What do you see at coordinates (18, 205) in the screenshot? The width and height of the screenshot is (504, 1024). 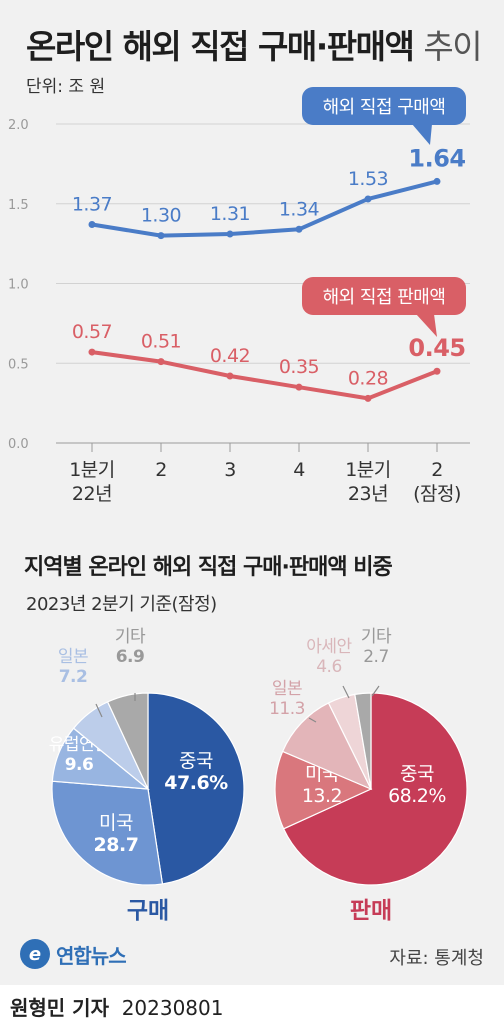 I see `y-tick-label: 1.5` at bounding box center [18, 205].